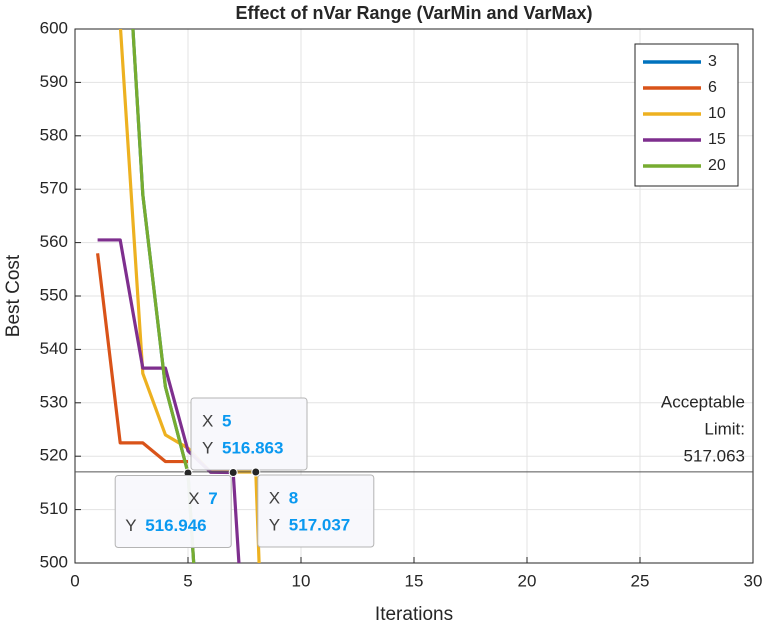  I want to click on x-tick-label: 30, so click(753, 580).